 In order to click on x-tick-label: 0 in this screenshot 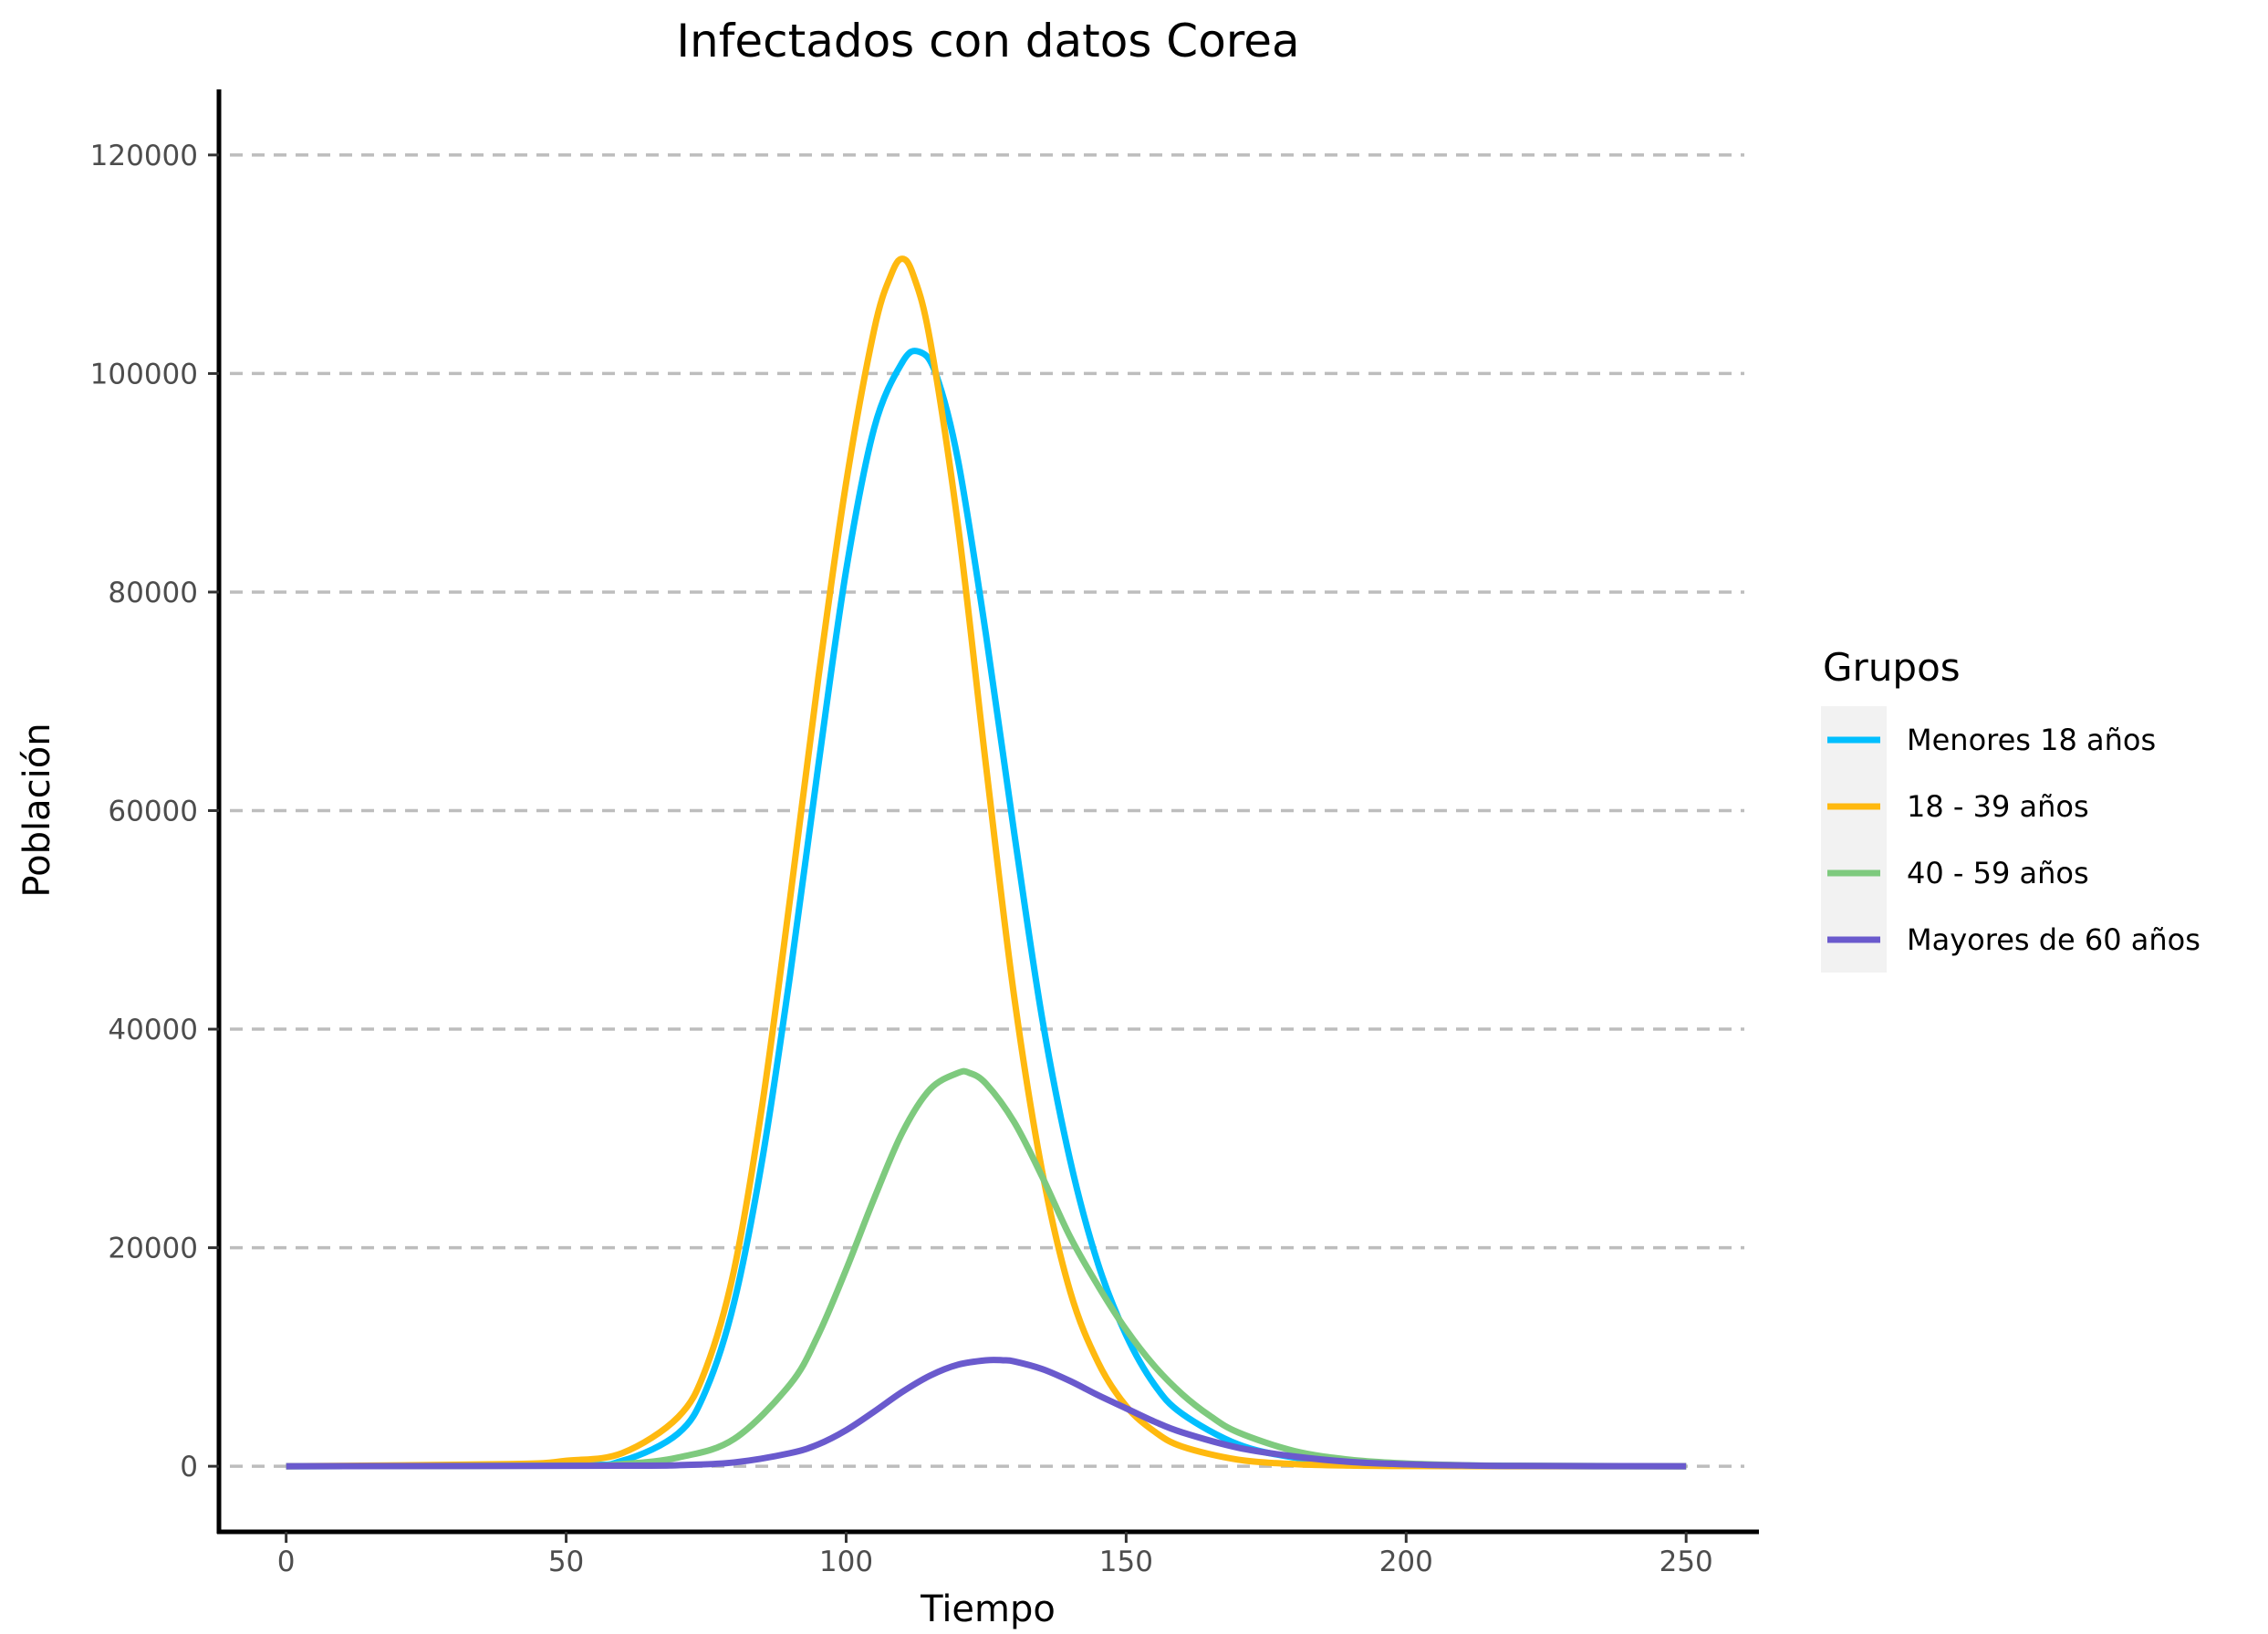, I will do `click(286, 1562)`.